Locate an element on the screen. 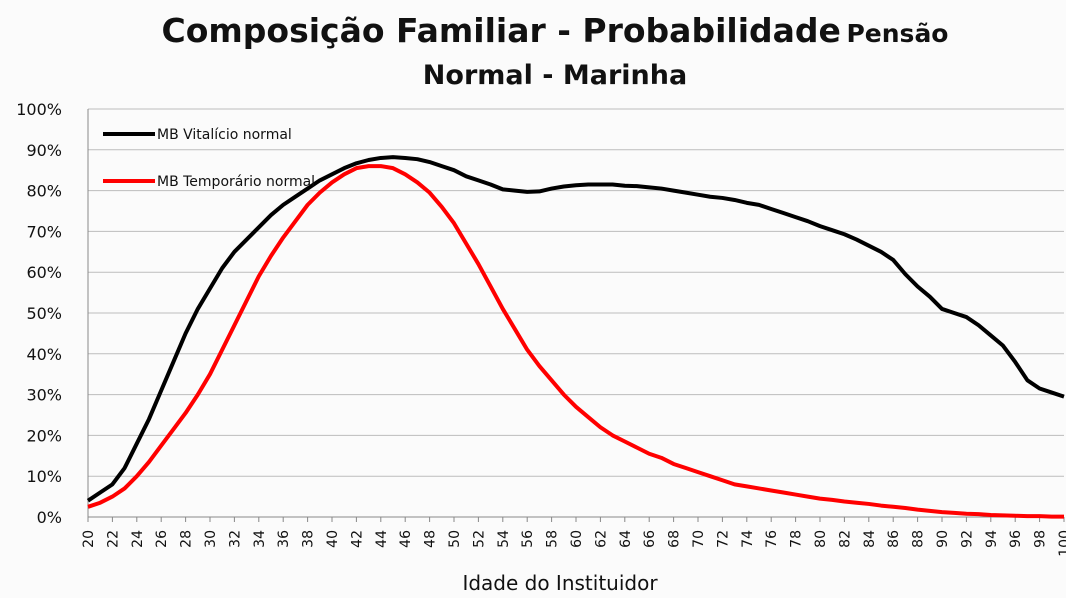 Image resolution: width=1066 pixels, height=598 pixels. x-tick-label: 48 is located at coordinates (431, 539).